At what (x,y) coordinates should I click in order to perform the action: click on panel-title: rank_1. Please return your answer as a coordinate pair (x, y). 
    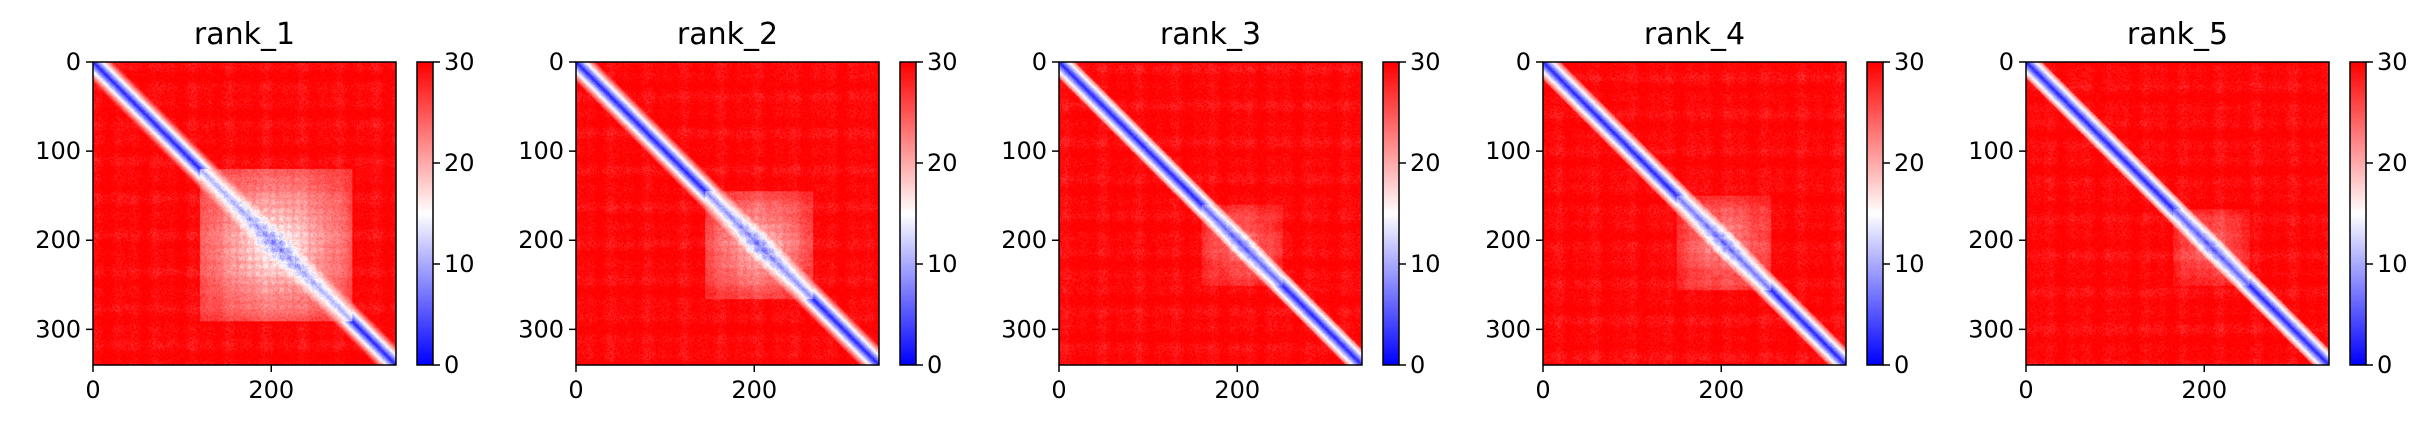
    Looking at the image, I should click on (244, 34).